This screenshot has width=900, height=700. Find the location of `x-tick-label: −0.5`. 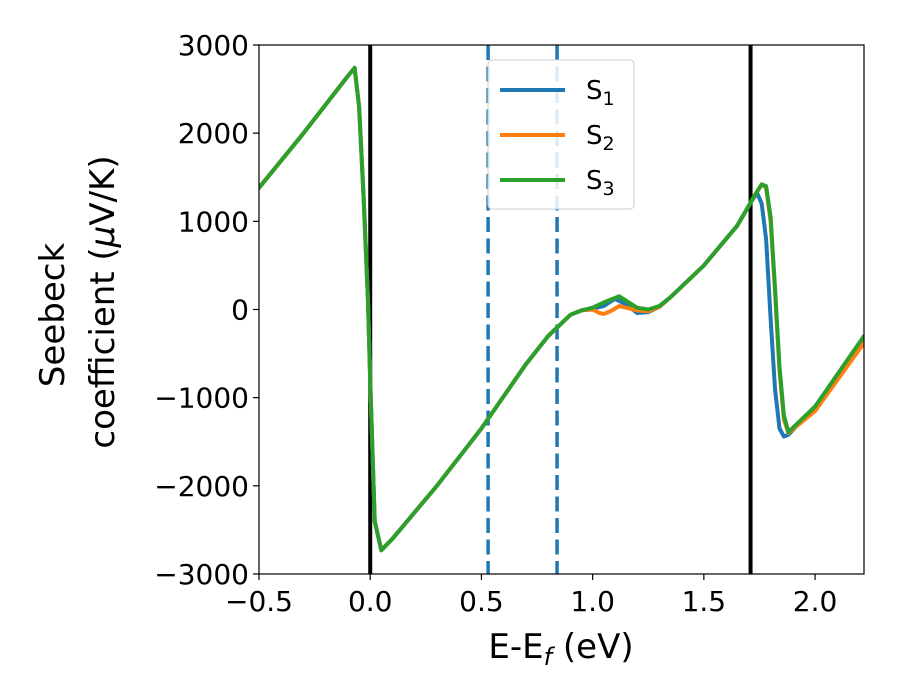

x-tick-label: −0.5 is located at coordinates (259, 601).